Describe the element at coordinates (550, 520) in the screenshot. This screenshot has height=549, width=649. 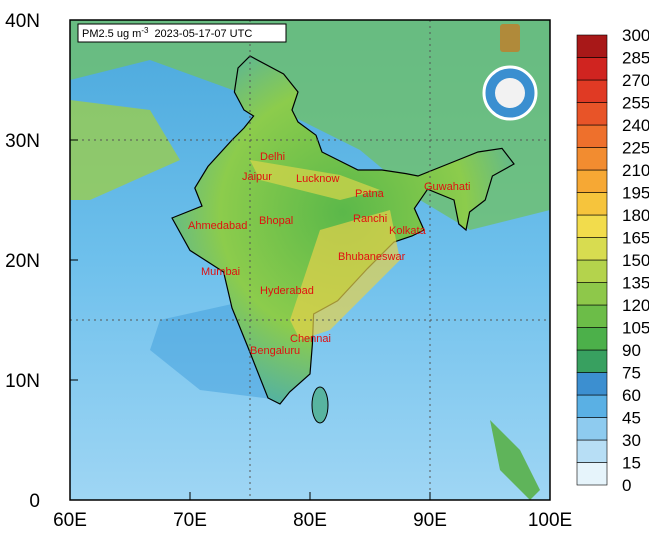
I see `x-axis-label: 100E` at that location.